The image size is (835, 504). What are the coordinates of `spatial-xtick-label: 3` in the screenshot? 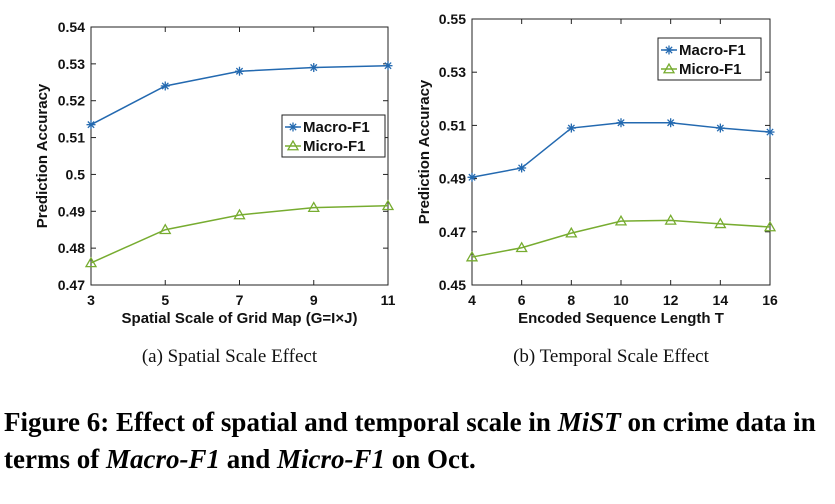 It's located at (91, 300).